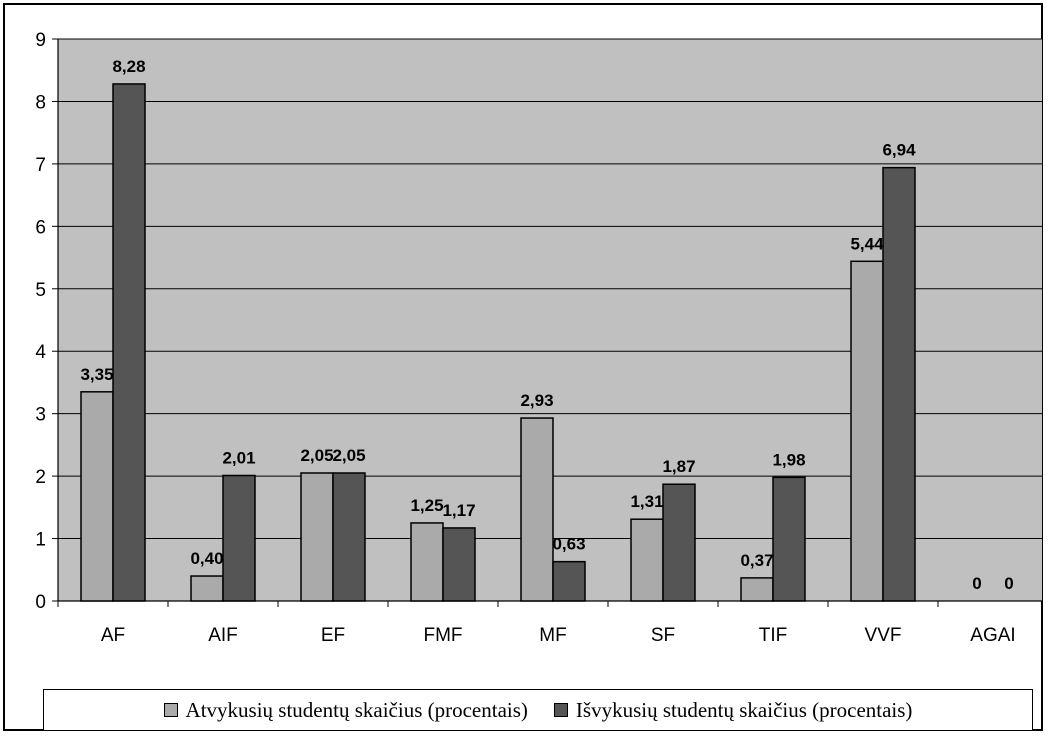  What do you see at coordinates (568, 544) in the screenshot?
I see `data-label-departed-mf: 0,63` at bounding box center [568, 544].